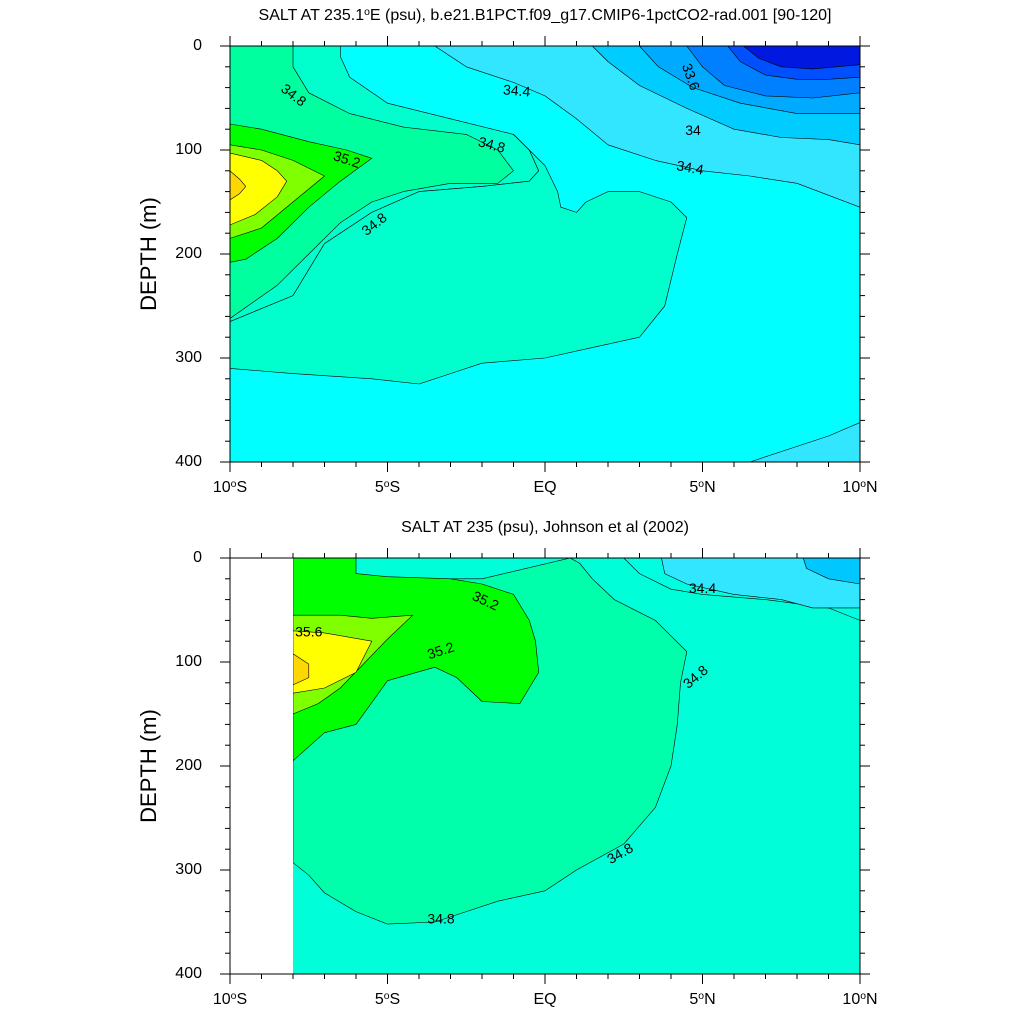 This screenshot has height=1029, width=1024. Describe the element at coordinates (545, 527) in the screenshot. I see `chart-title: SALT AT 235 (psu), Johnson et al (2002)` at that location.